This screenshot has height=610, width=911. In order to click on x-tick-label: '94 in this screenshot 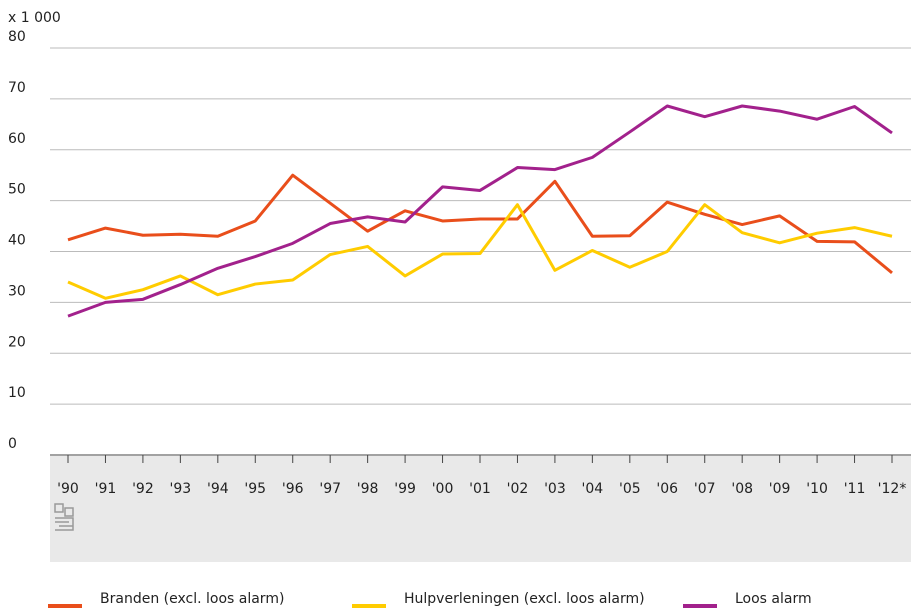, I will do `click(218, 489)`.